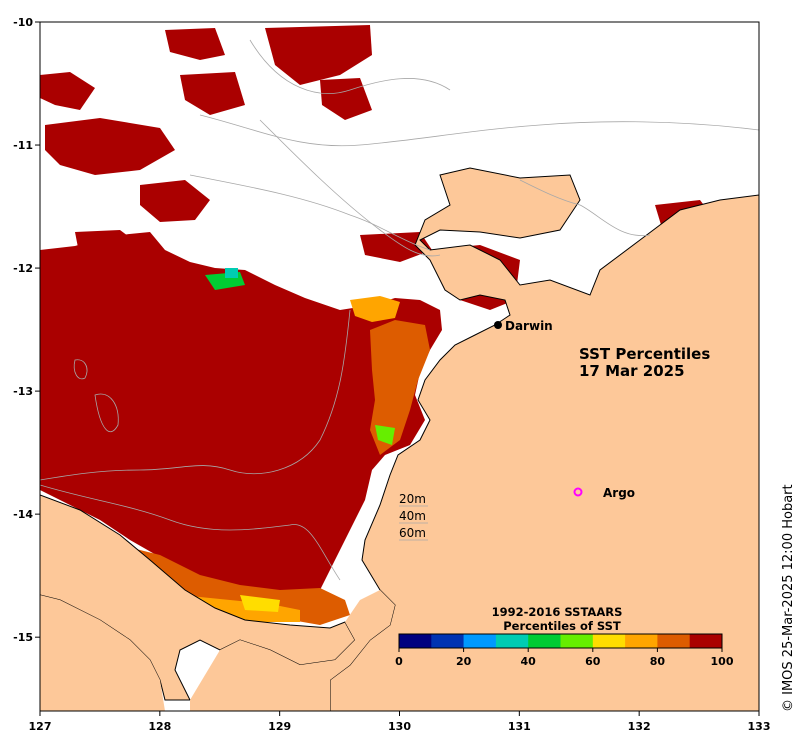 Image resolution: width=800 pixels, height=750 pixels. I want to click on depth-legend-40m: 40m, so click(412, 516).